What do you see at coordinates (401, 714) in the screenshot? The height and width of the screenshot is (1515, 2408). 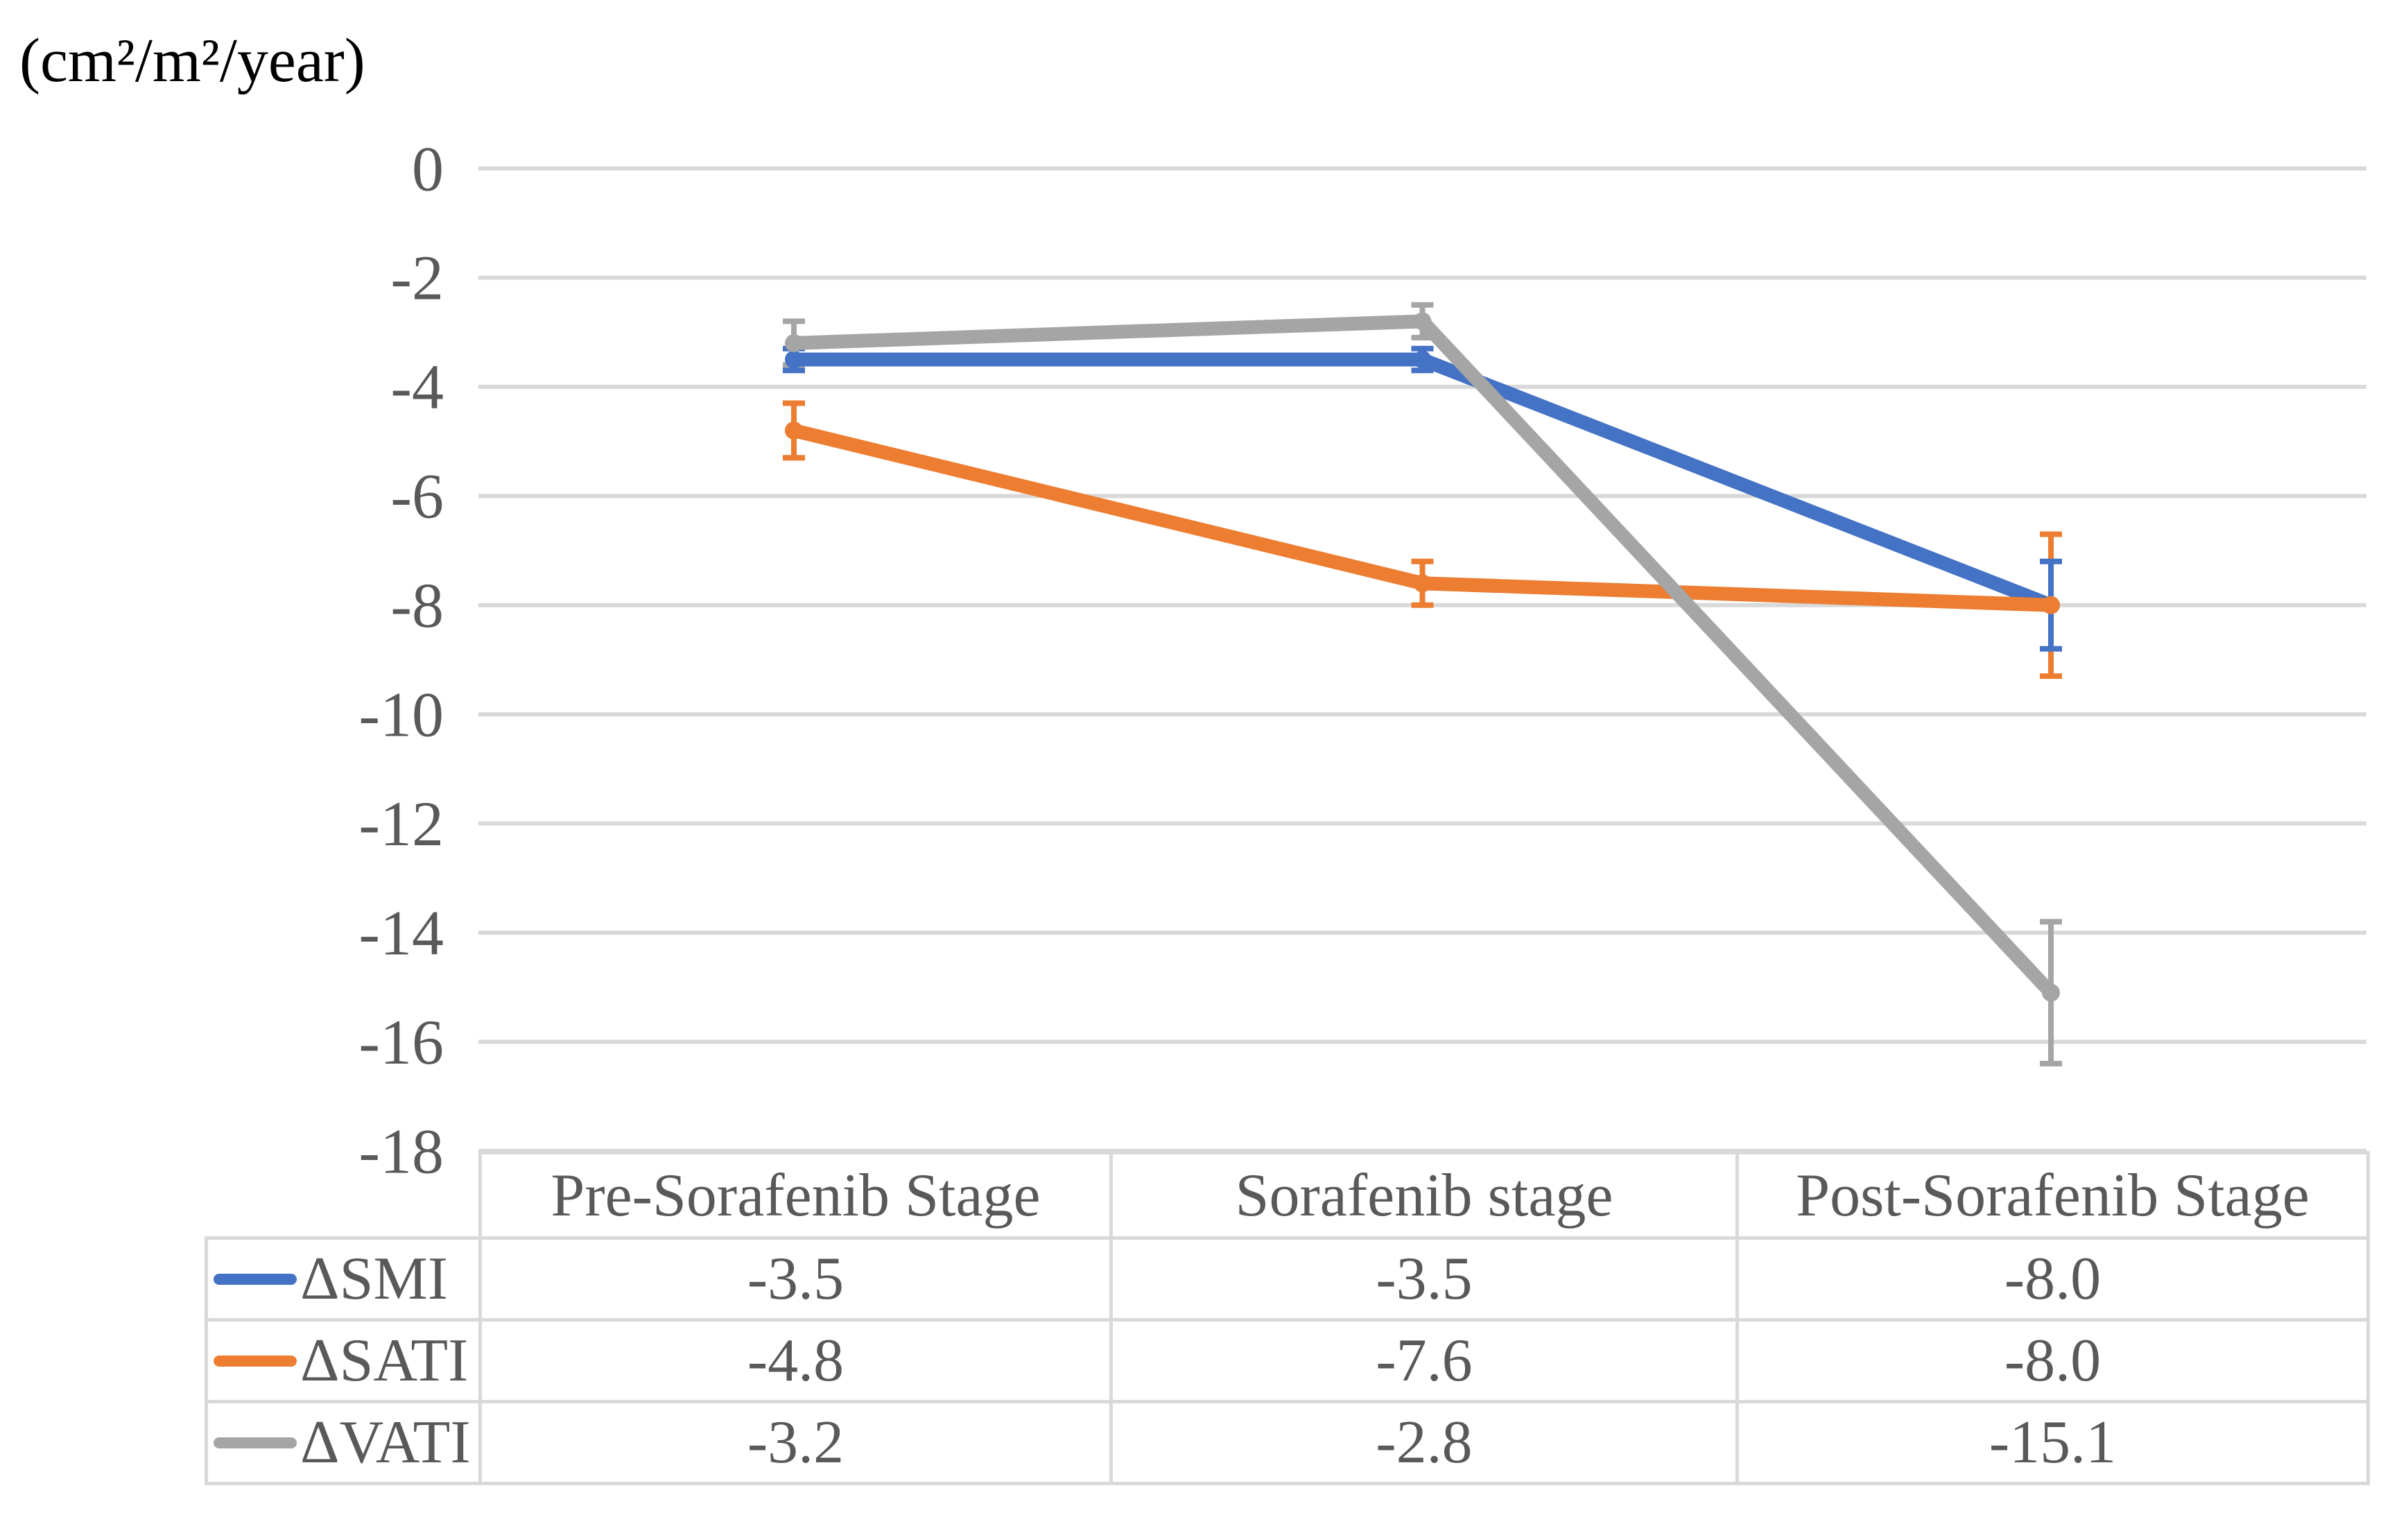 I see `y-tick-label: -10` at bounding box center [401, 714].